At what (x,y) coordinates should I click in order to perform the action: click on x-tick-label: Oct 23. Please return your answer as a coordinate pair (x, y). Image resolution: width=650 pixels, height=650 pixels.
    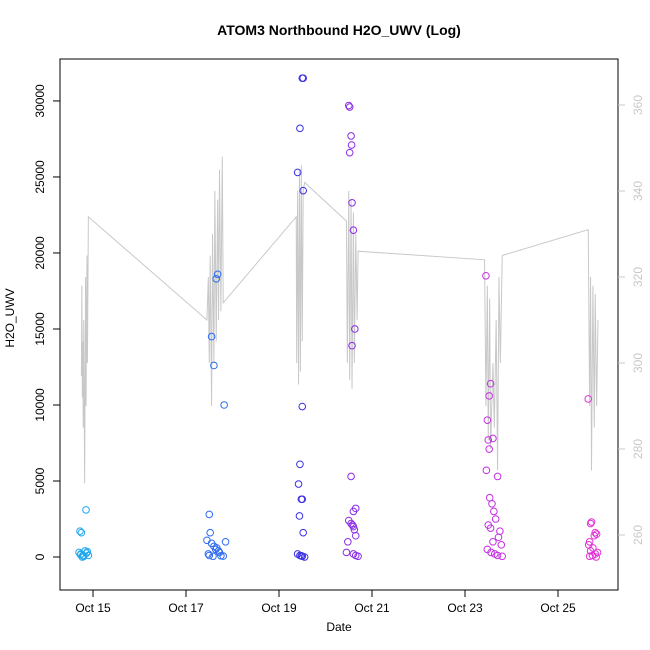
    Looking at the image, I should click on (465, 608).